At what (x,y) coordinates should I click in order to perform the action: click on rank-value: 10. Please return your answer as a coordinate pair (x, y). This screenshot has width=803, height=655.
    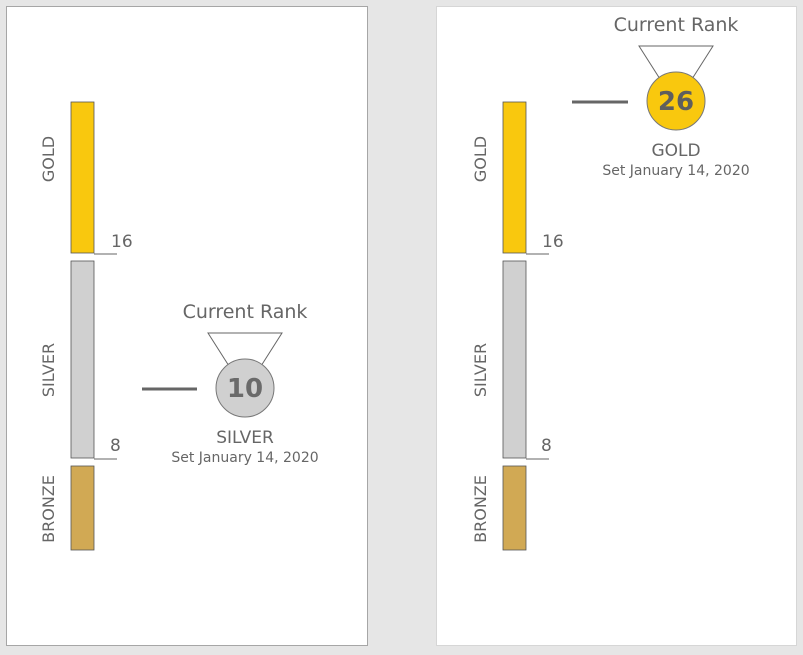
    Looking at the image, I should click on (245, 389).